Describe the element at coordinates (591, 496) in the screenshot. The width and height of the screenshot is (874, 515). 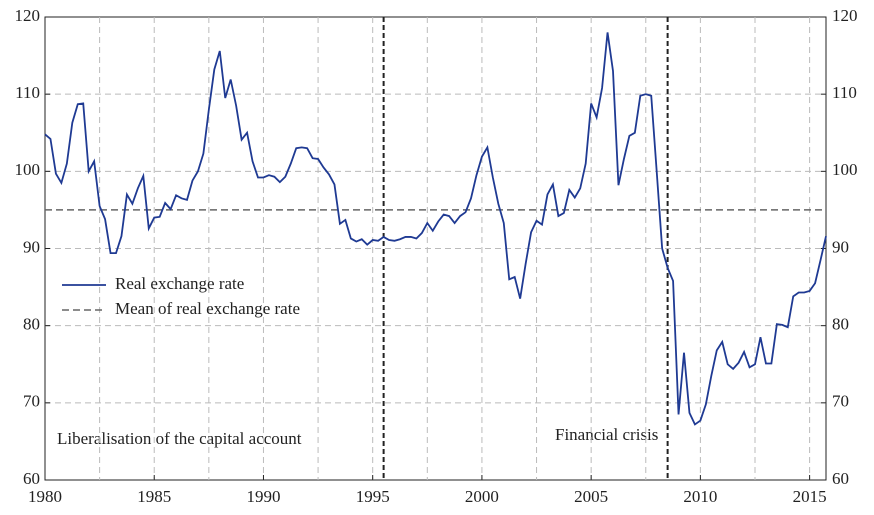
I see `x-tick-label: 2005` at that location.